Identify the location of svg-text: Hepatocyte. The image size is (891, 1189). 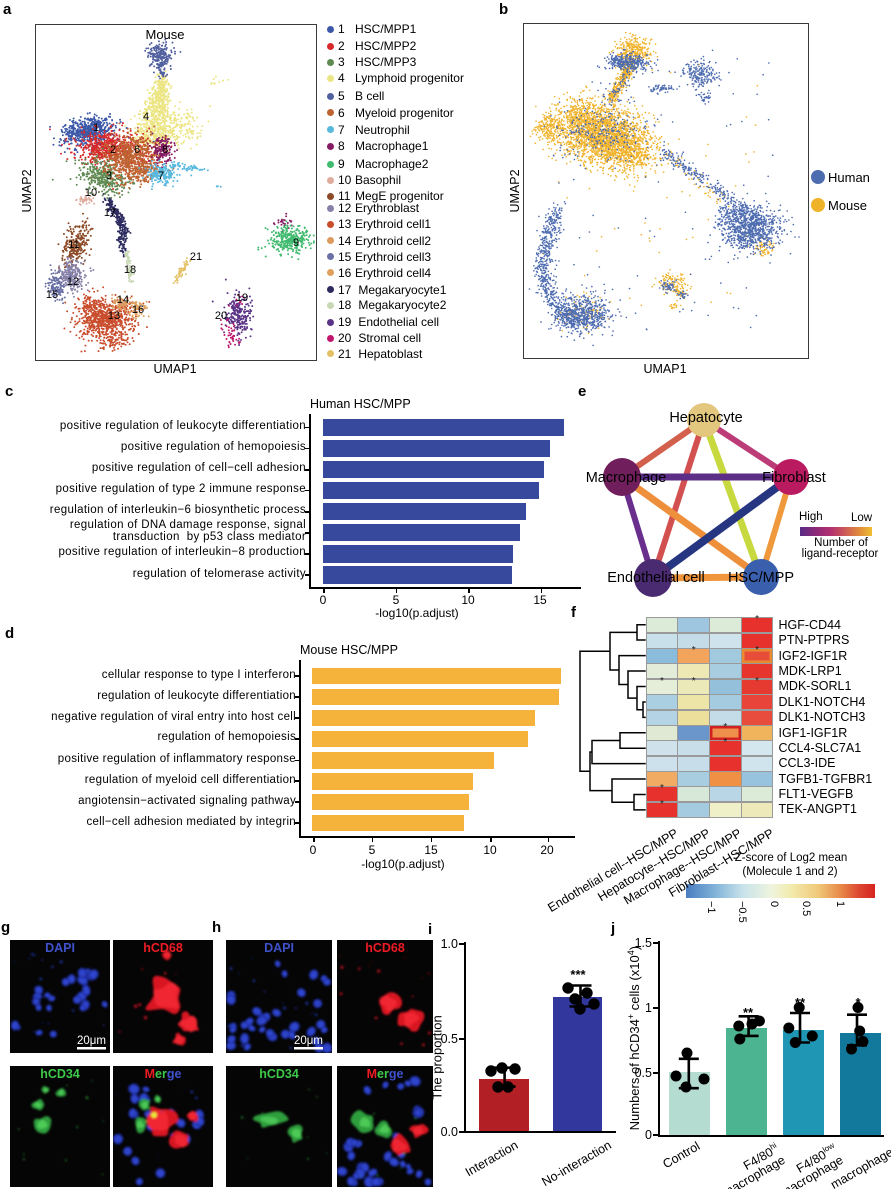
(705, 418).